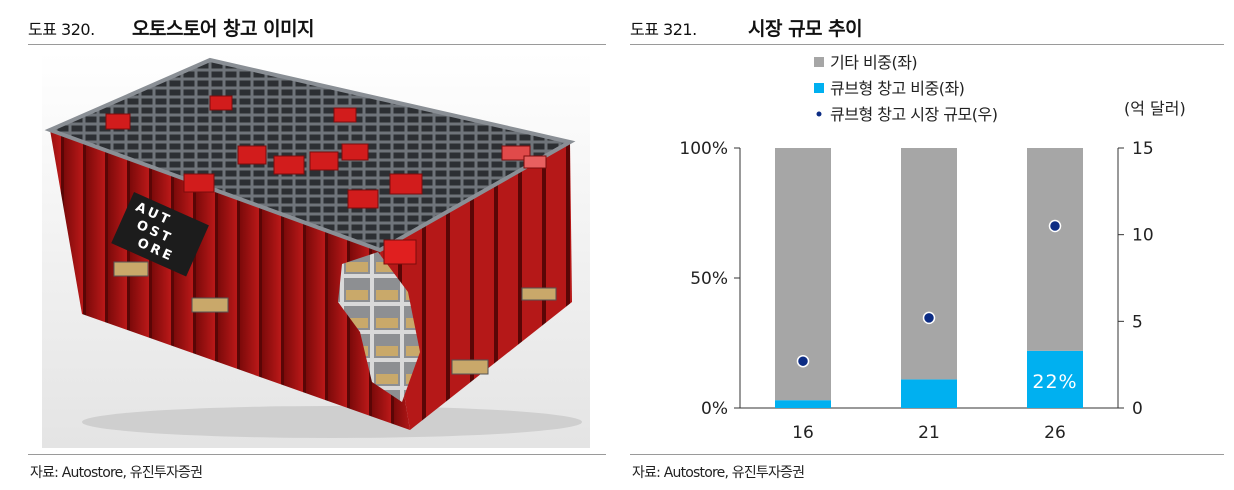 This screenshot has height=490, width=1234. Describe the element at coordinates (929, 433) in the screenshot. I see `x-tick-label-21: 21` at that location.